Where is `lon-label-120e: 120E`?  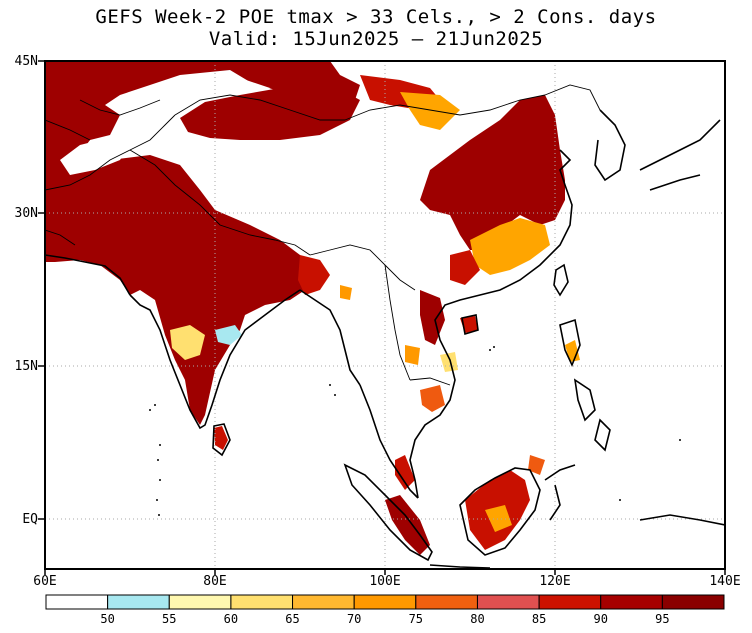 lon-label-120e: 120E is located at coordinates (555, 581).